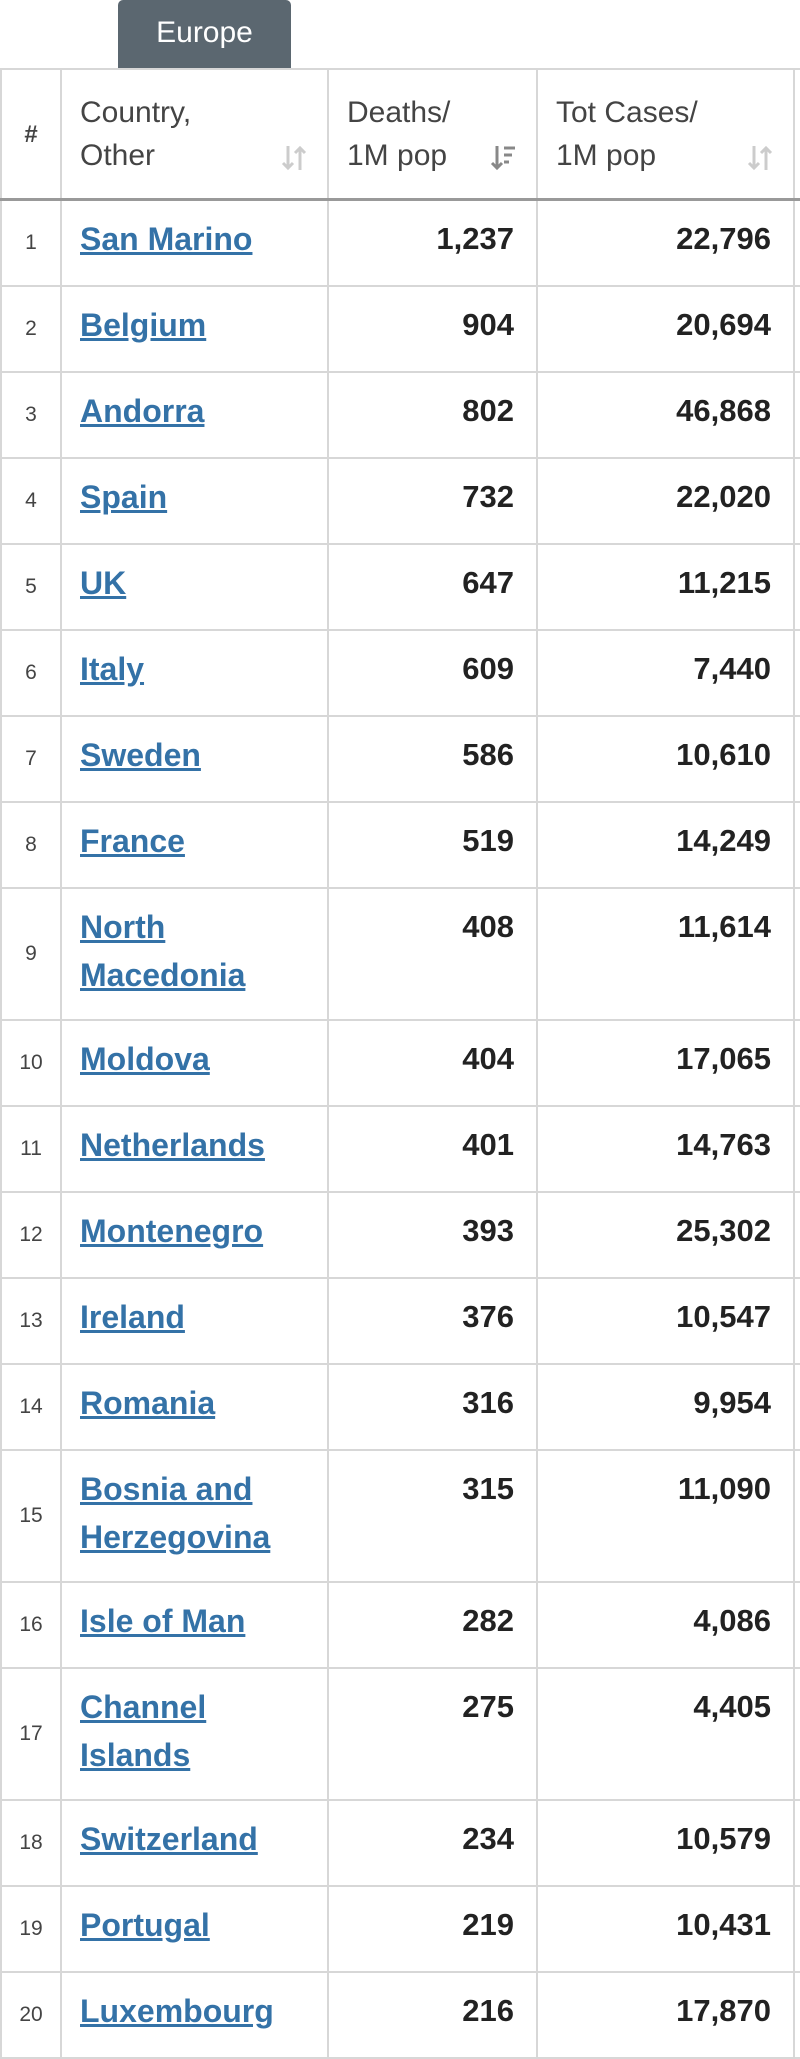  I want to click on country-link: Switzerland, so click(169, 1838).